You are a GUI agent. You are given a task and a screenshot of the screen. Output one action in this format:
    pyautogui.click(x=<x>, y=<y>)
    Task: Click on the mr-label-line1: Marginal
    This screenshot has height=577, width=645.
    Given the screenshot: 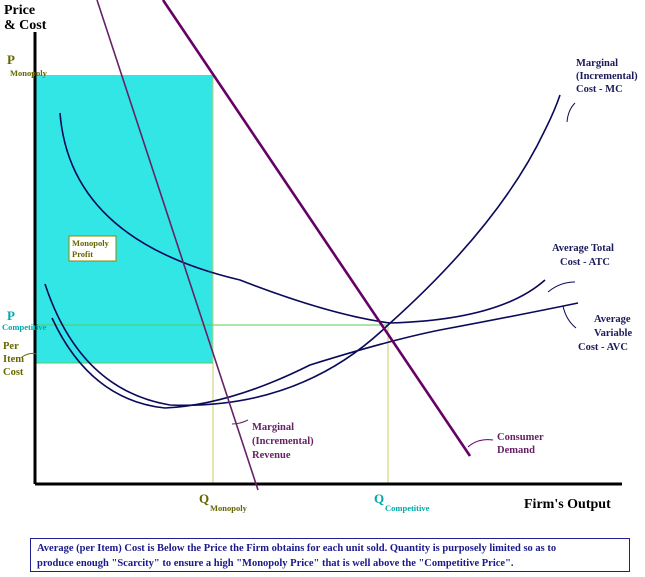 What is the action you would take?
    pyautogui.click(x=273, y=427)
    